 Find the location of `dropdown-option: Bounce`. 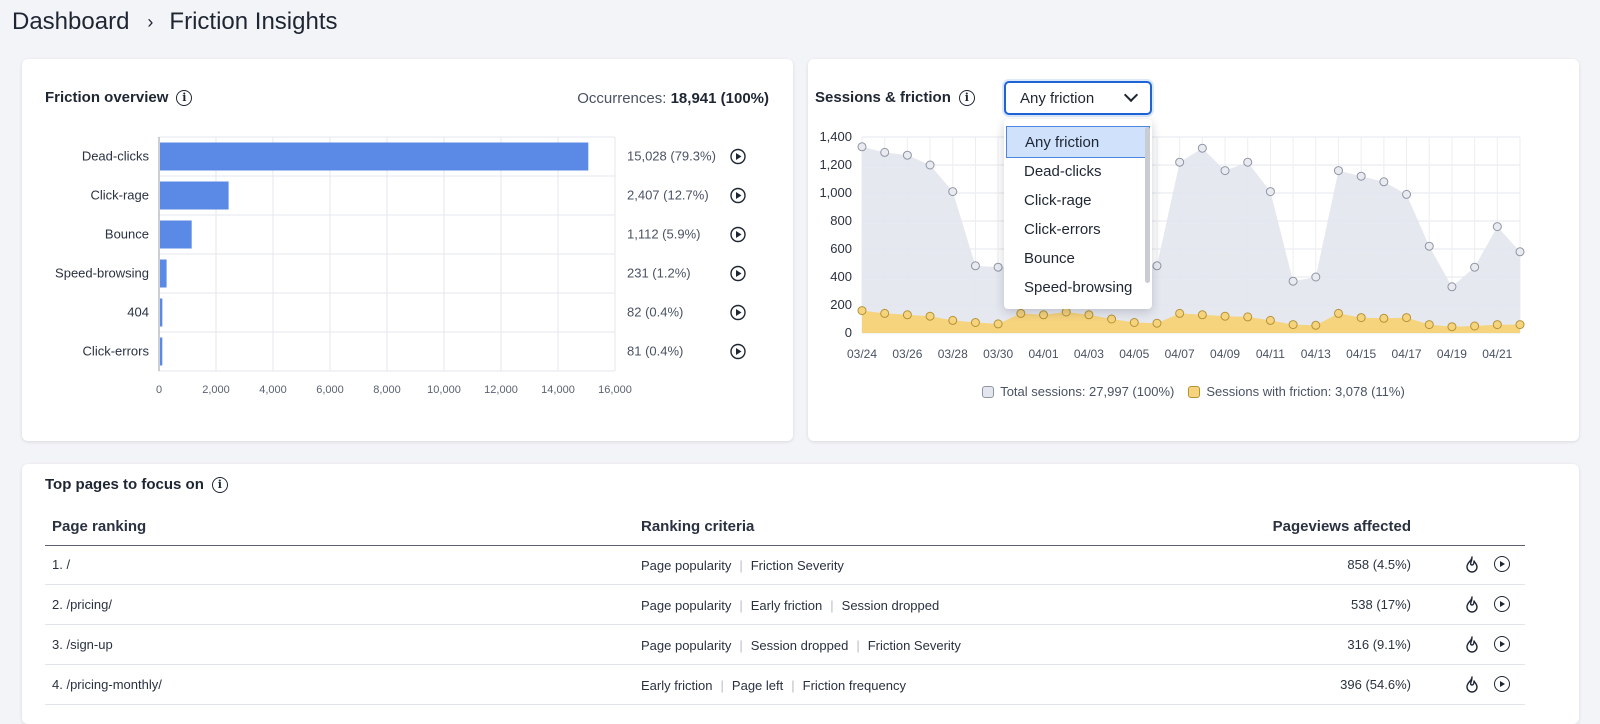

dropdown-option: Bounce is located at coordinates (1049, 258).